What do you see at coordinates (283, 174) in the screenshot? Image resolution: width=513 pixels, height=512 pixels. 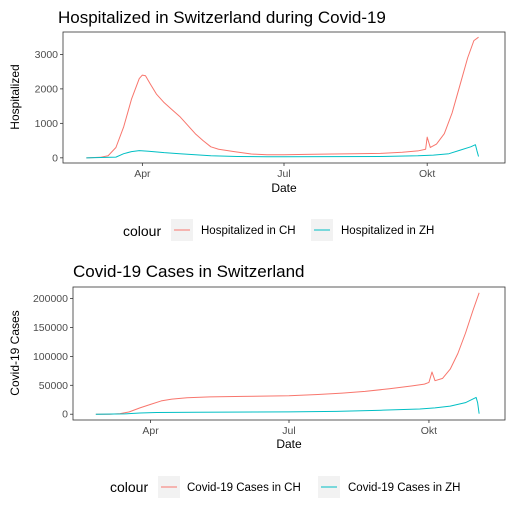 I see `hospitalized-x-tick-label: Jul` at bounding box center [283, 174].